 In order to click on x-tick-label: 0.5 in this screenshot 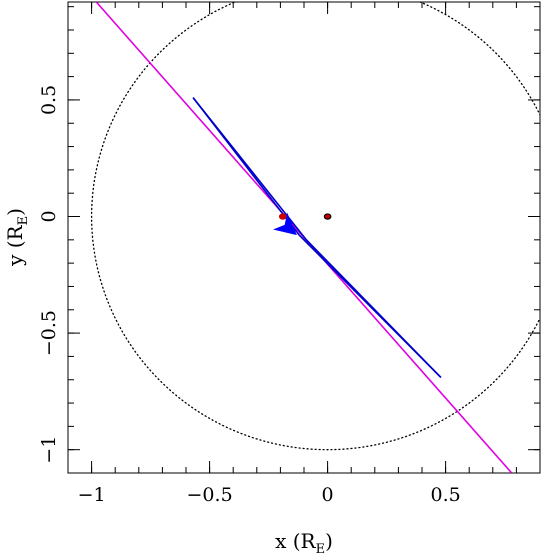, I will do `click(445, 495)`.